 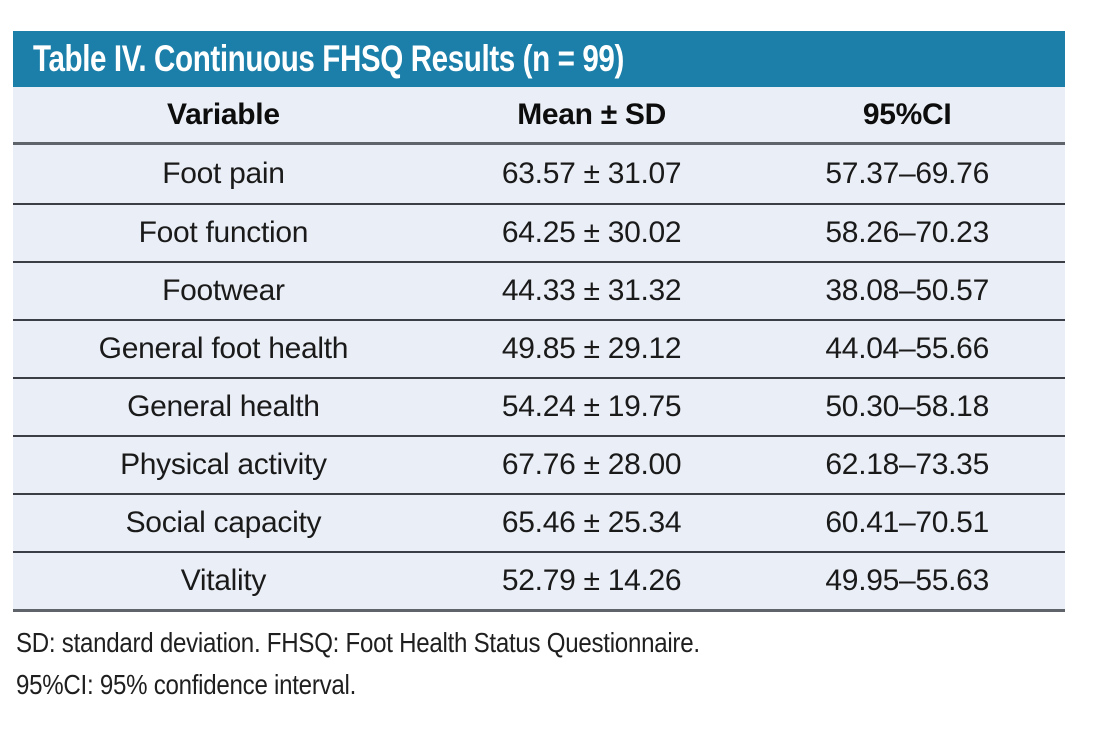 What do you see at coordinates (223, 348) in the screenshot?
I see `cell-variable: General foot health` at bounding box center [223, 348].